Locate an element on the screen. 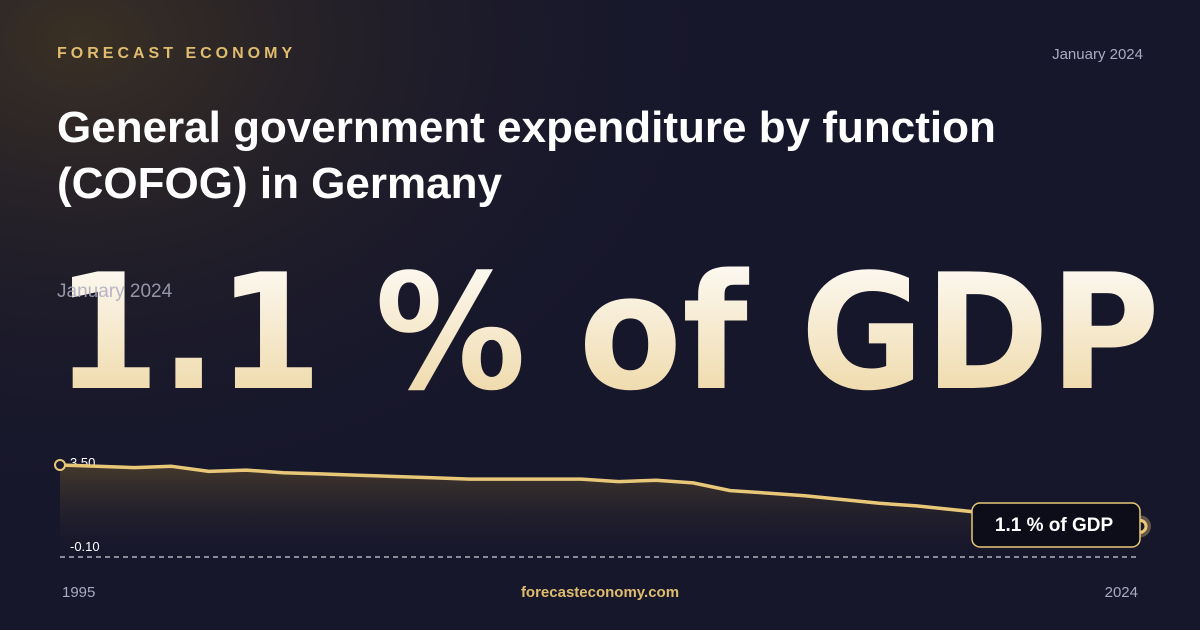 The width and height of the screenshot is (1200, 630). area-fill is located at coordinates (600, 511).